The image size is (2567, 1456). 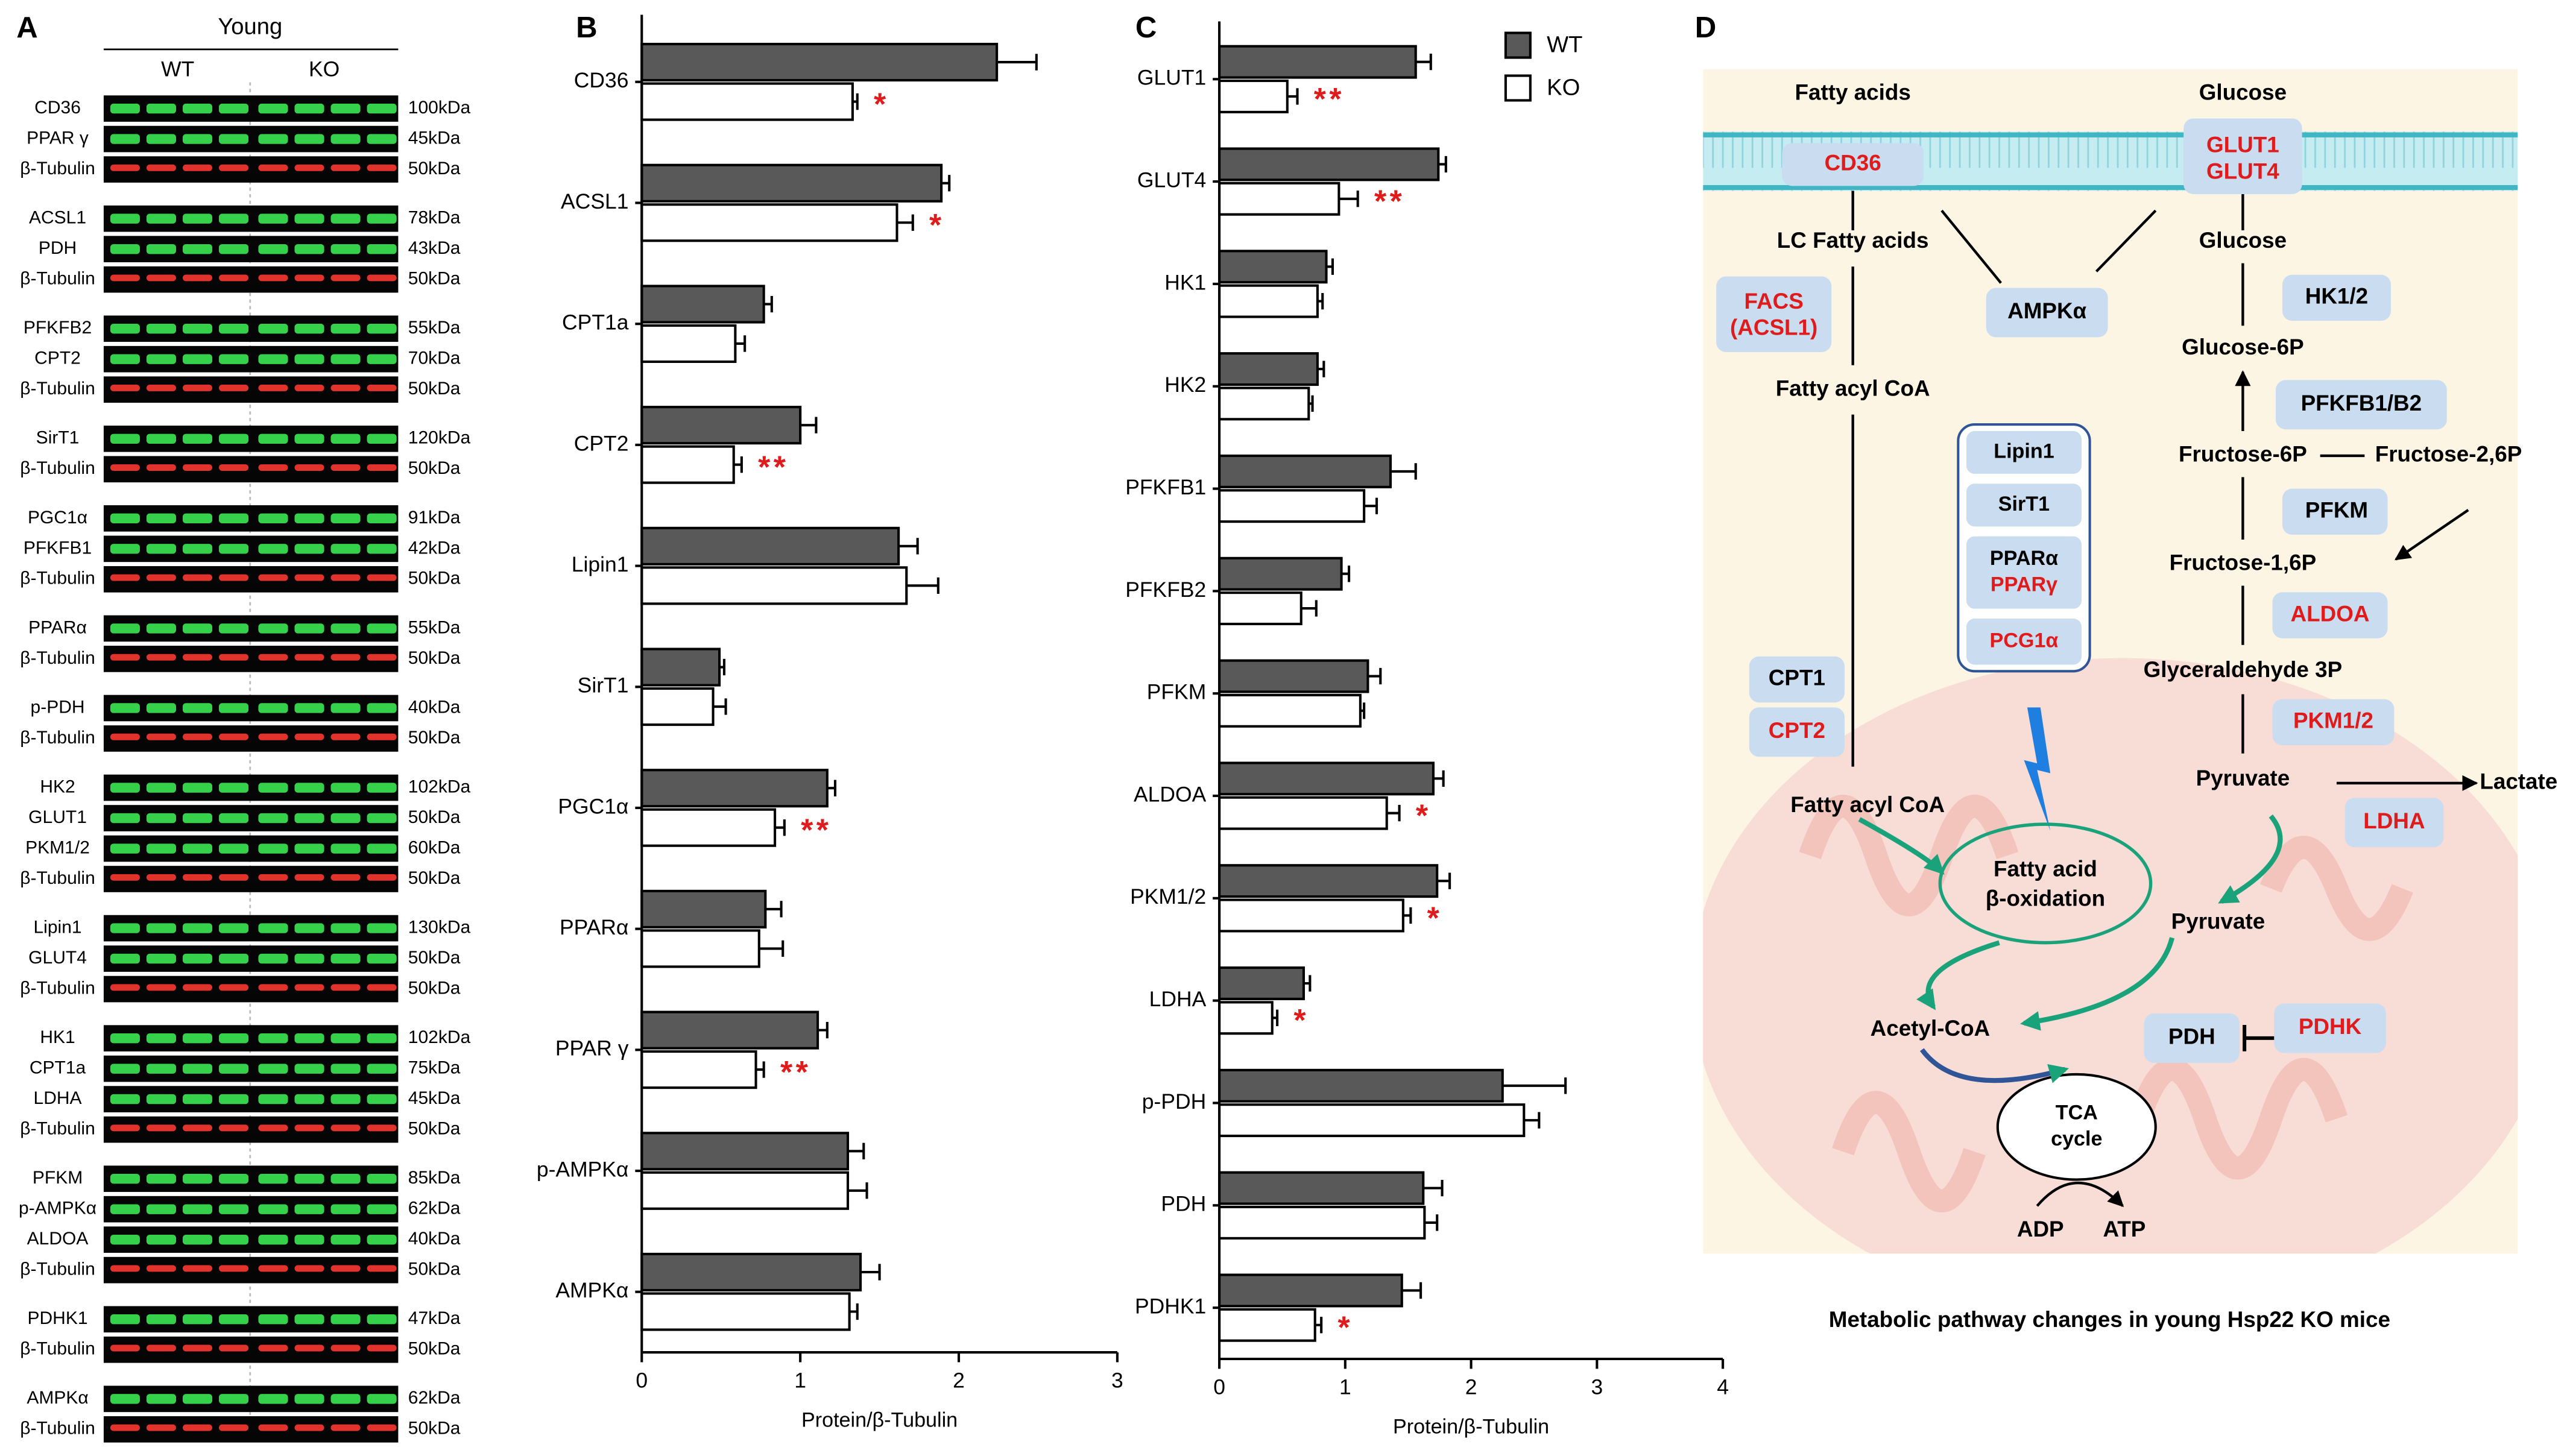 I want to click on significance: **, so click(x=1389, y=201).